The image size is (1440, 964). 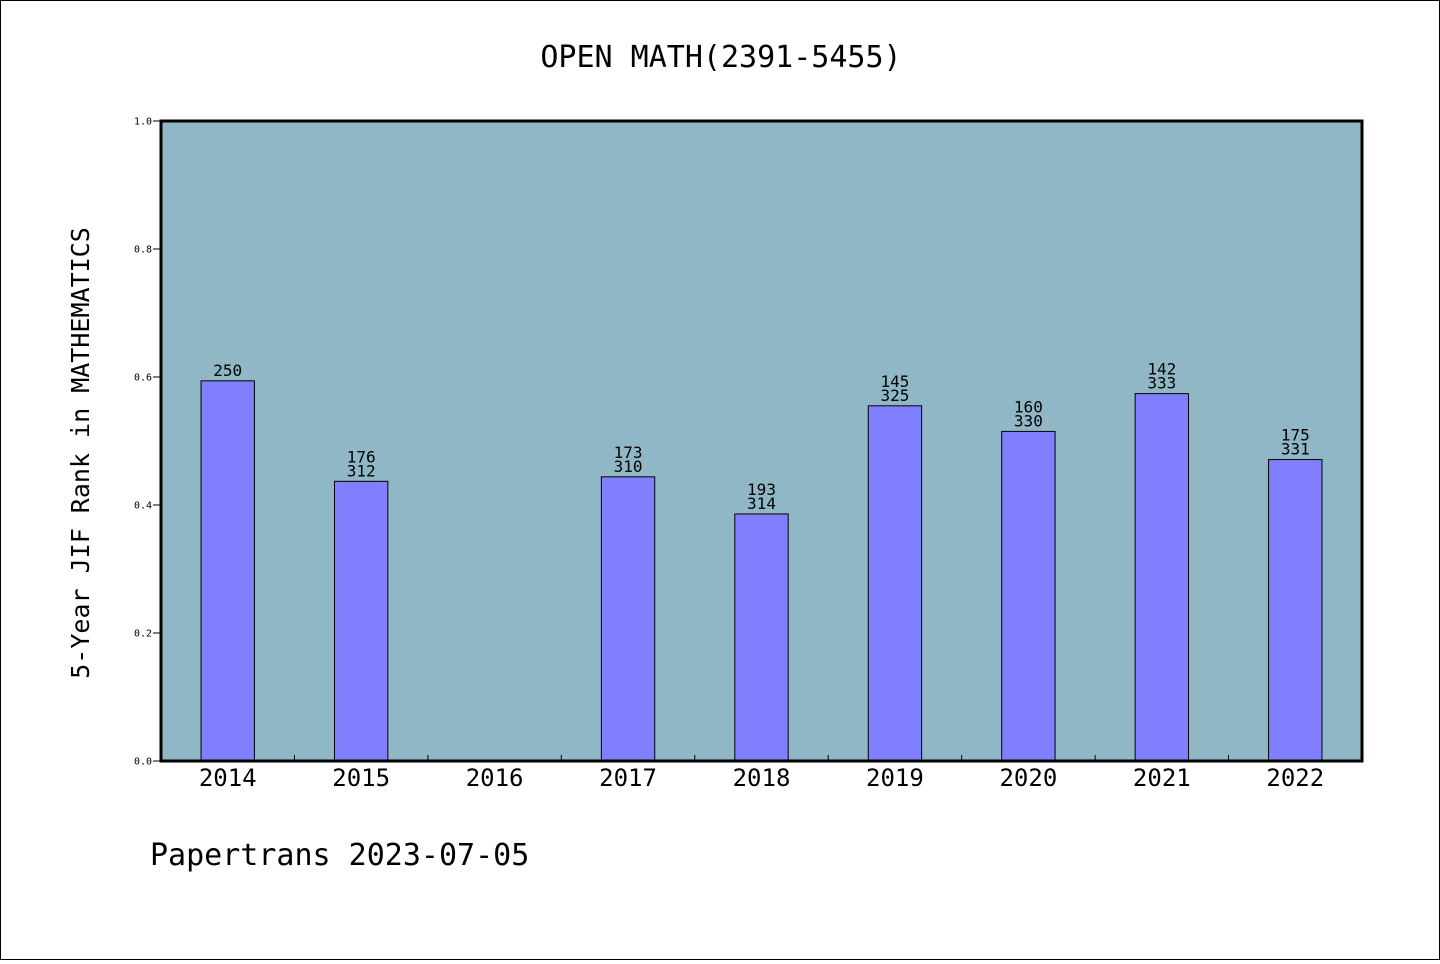 I want to click on data-label: 142, so click(x=1161, y=369).